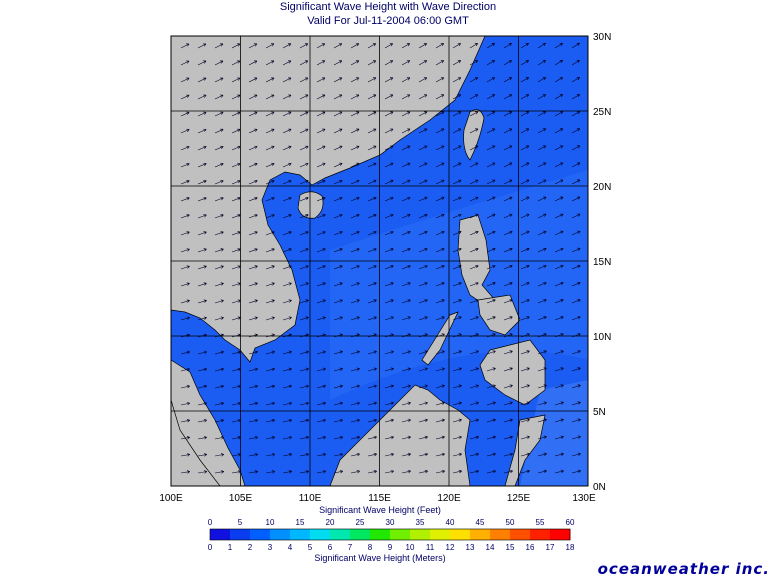 The height and width of the screenshot is (581, 776). Describe the element at coordinates (270, 547) in the screenshot. I see `legend-tick-label: 3` at that location.